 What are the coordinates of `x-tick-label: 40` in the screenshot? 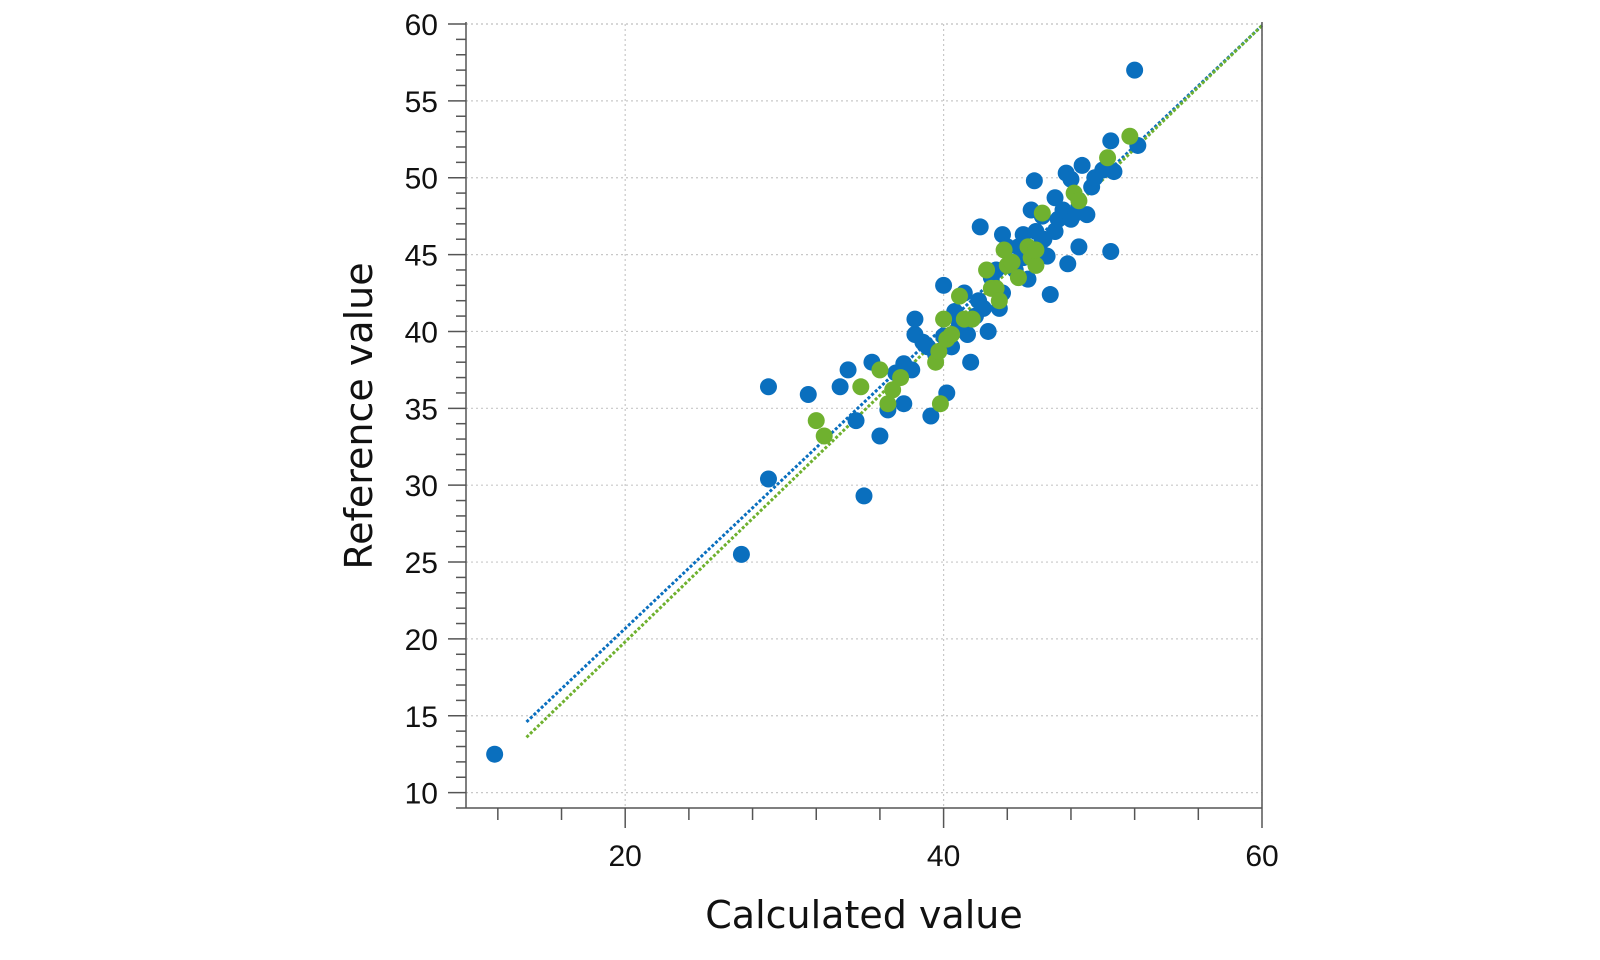 It's located at (943, 856).